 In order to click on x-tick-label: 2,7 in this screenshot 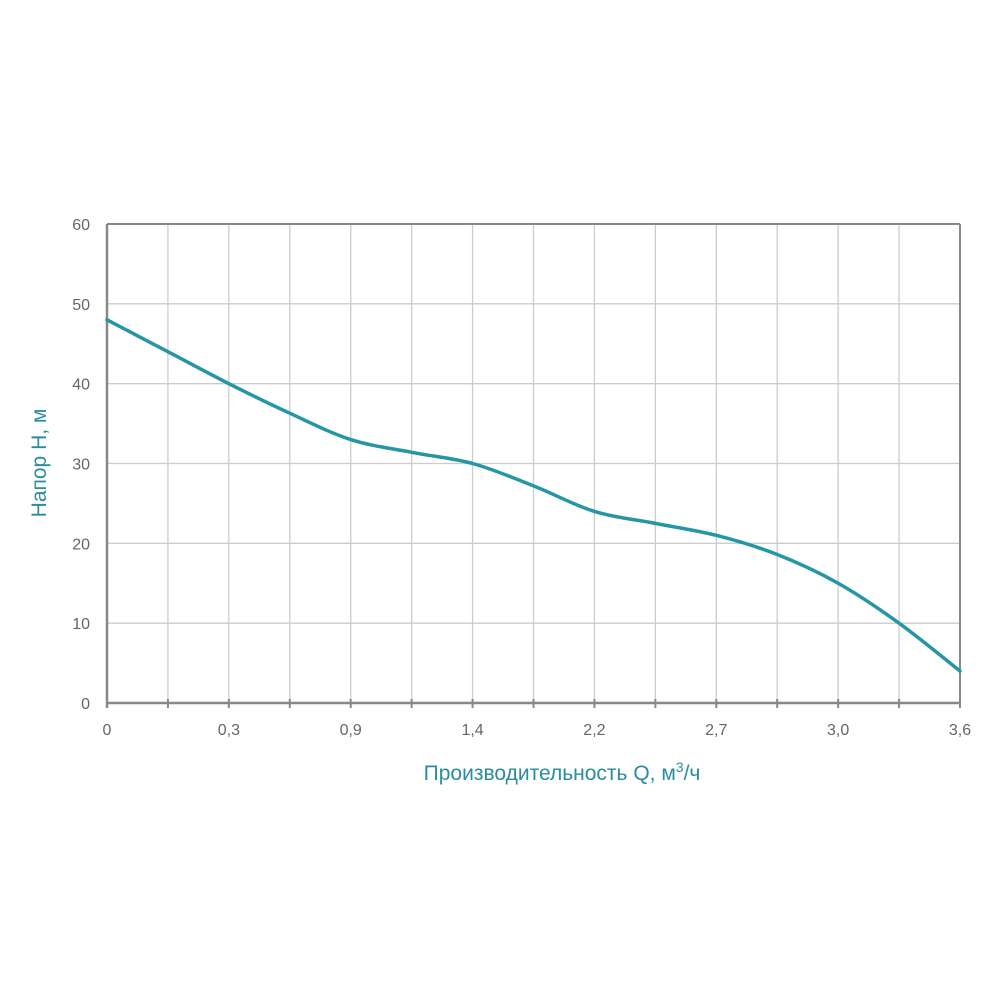, I will do `click(716, 730)`.